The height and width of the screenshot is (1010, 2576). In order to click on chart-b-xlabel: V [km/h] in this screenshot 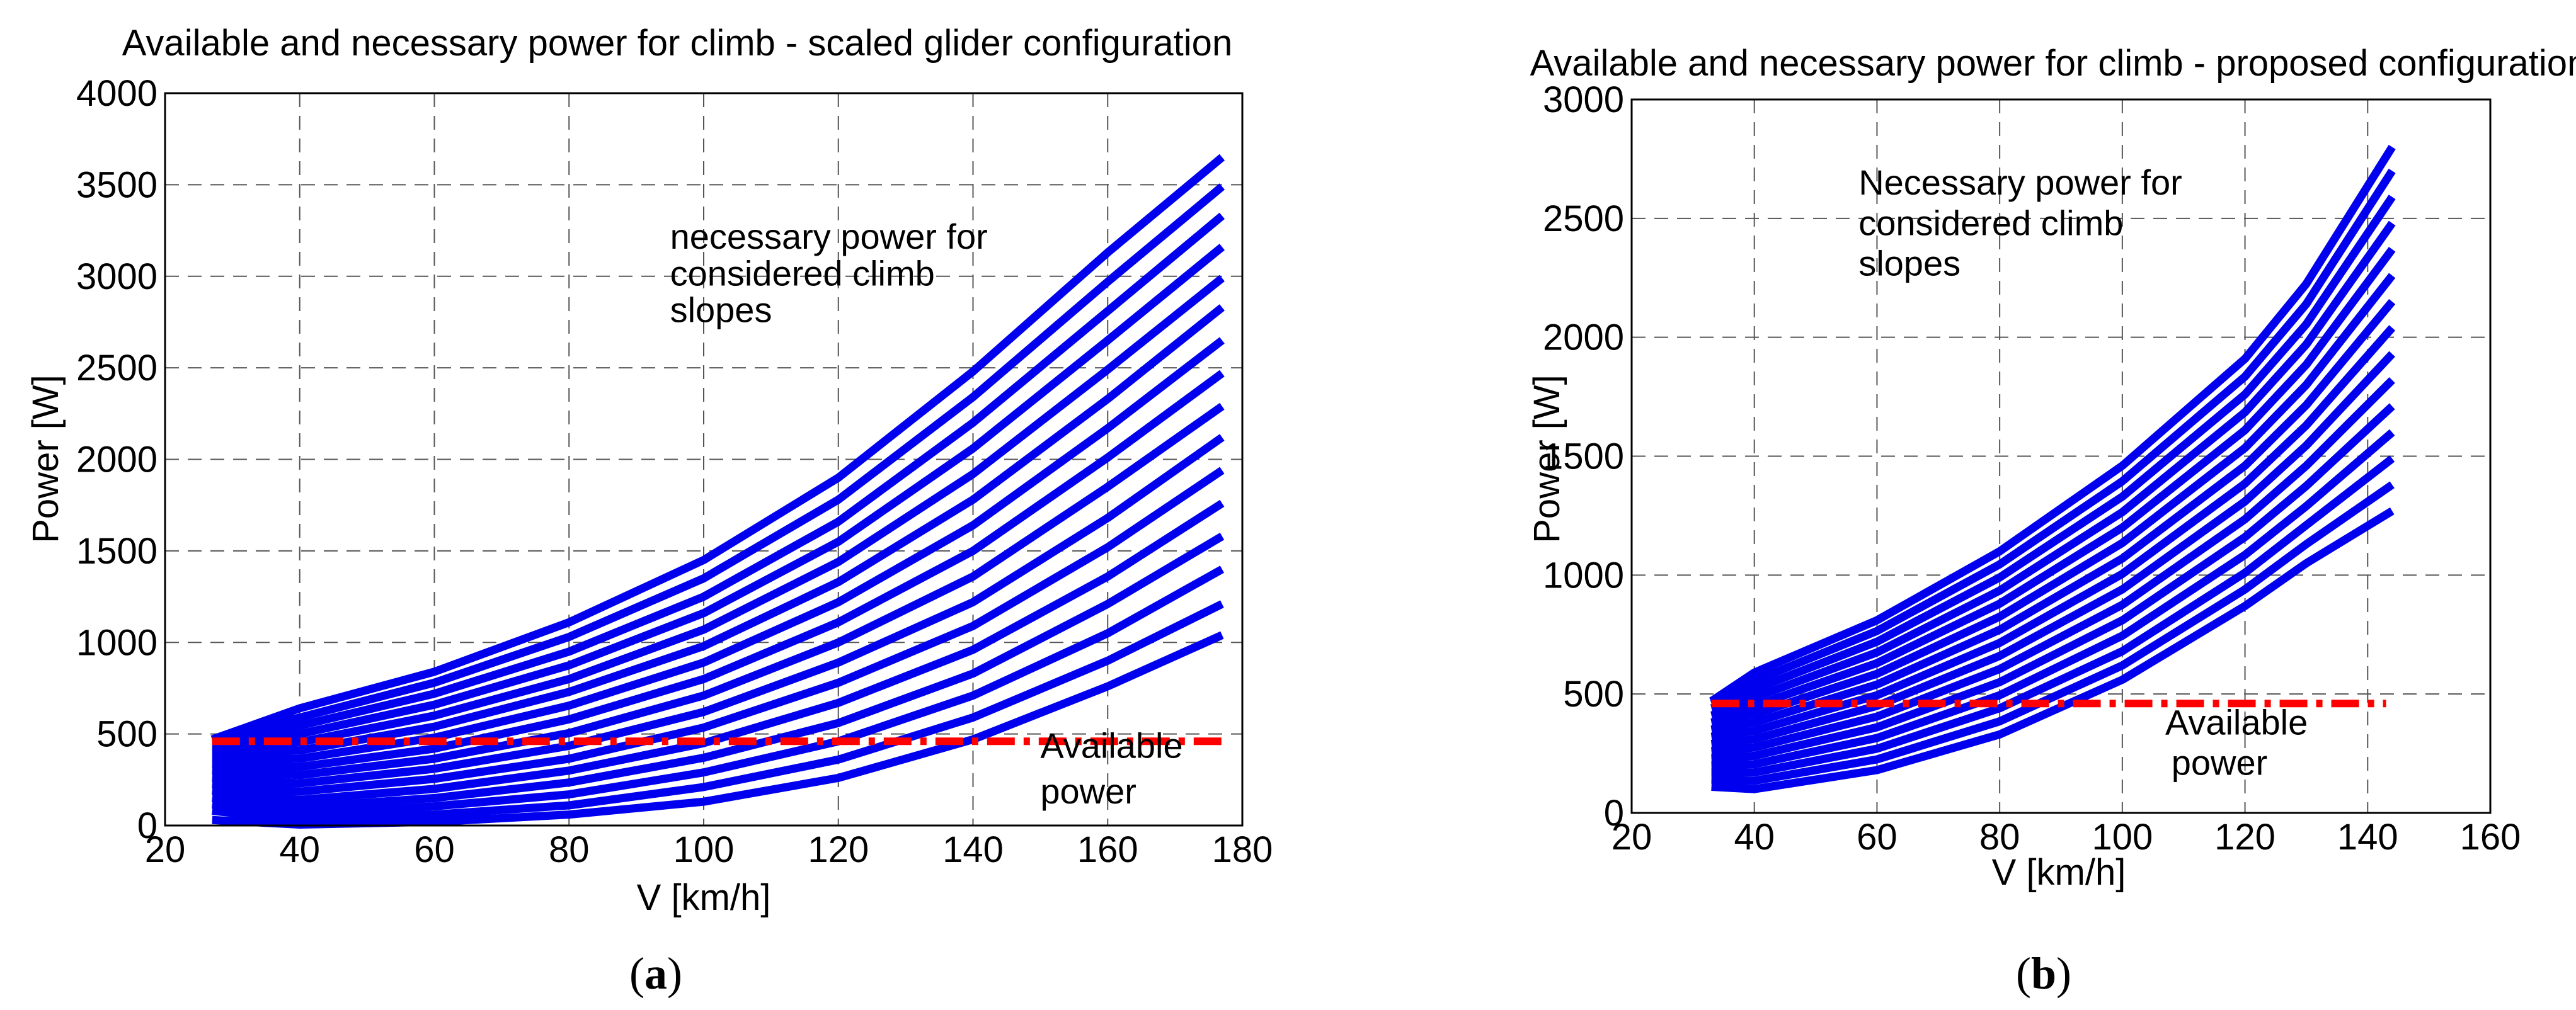, I will do `click(2059, 873)`.